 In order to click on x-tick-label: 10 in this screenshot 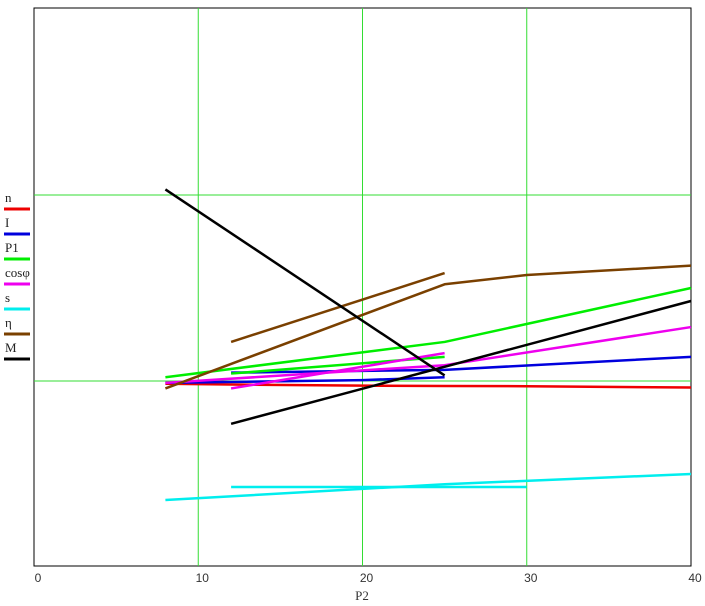, I will do `click(203, 578)`.